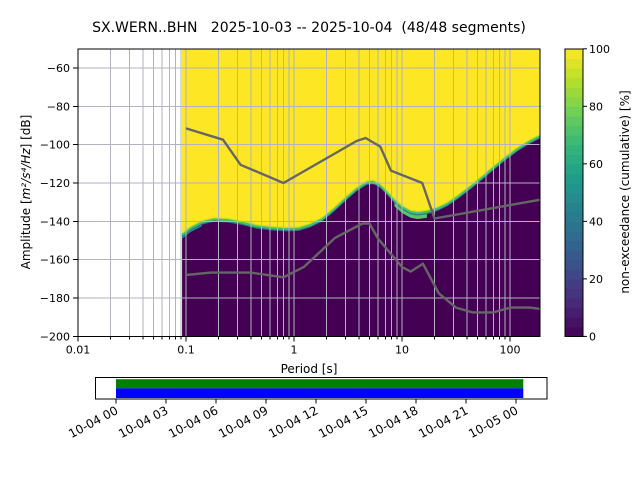  I want to click on noise-model-high-line, so click(362, 173).